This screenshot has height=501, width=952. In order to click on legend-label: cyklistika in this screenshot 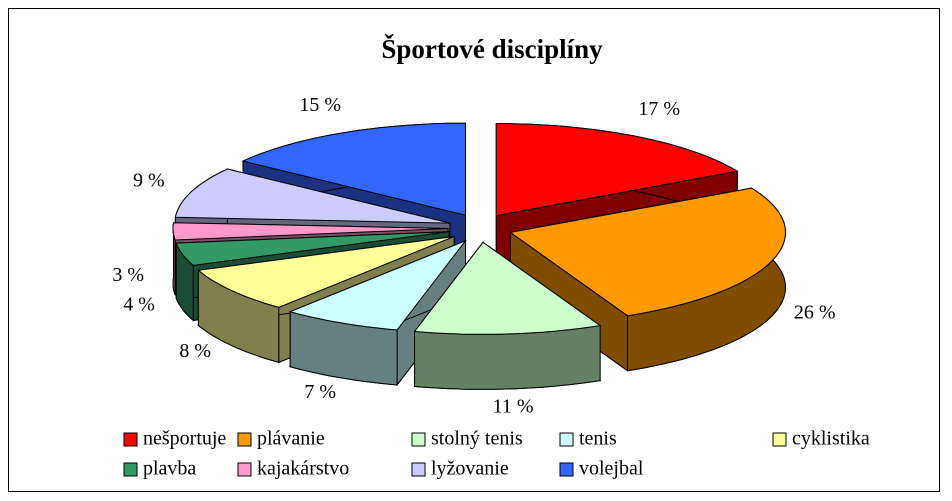, I will do `click(831, 439)`.